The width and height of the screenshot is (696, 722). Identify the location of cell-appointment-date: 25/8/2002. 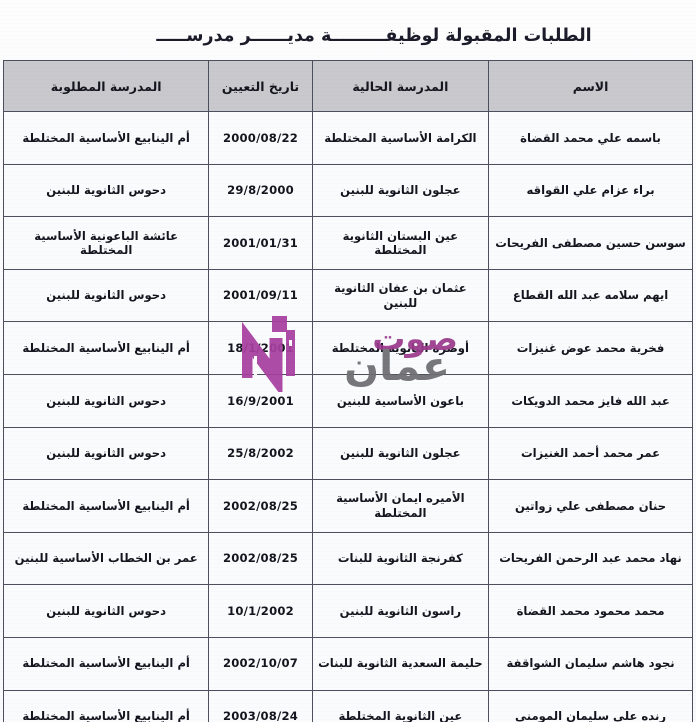
(260, 453).